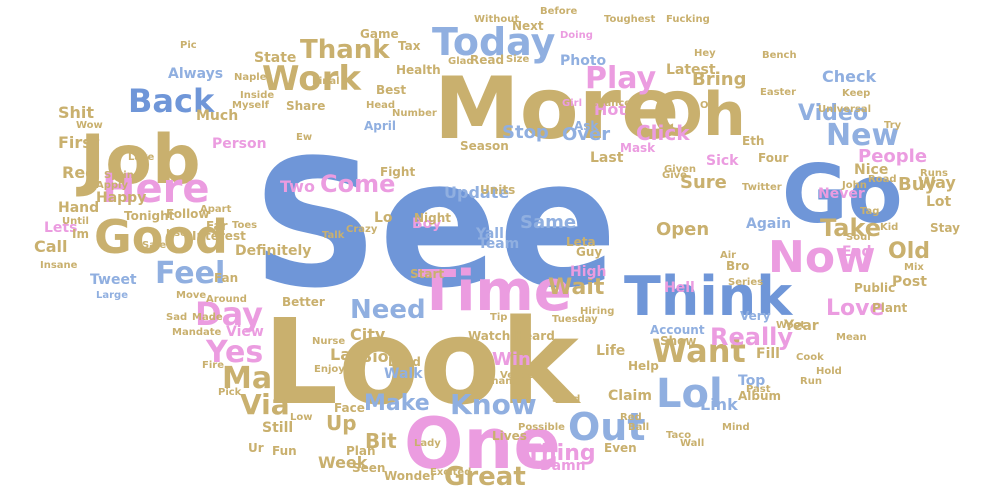 The width and height of the screenshot is (997, 501). I want to click on word-stop: Stop, so click(525, 132).